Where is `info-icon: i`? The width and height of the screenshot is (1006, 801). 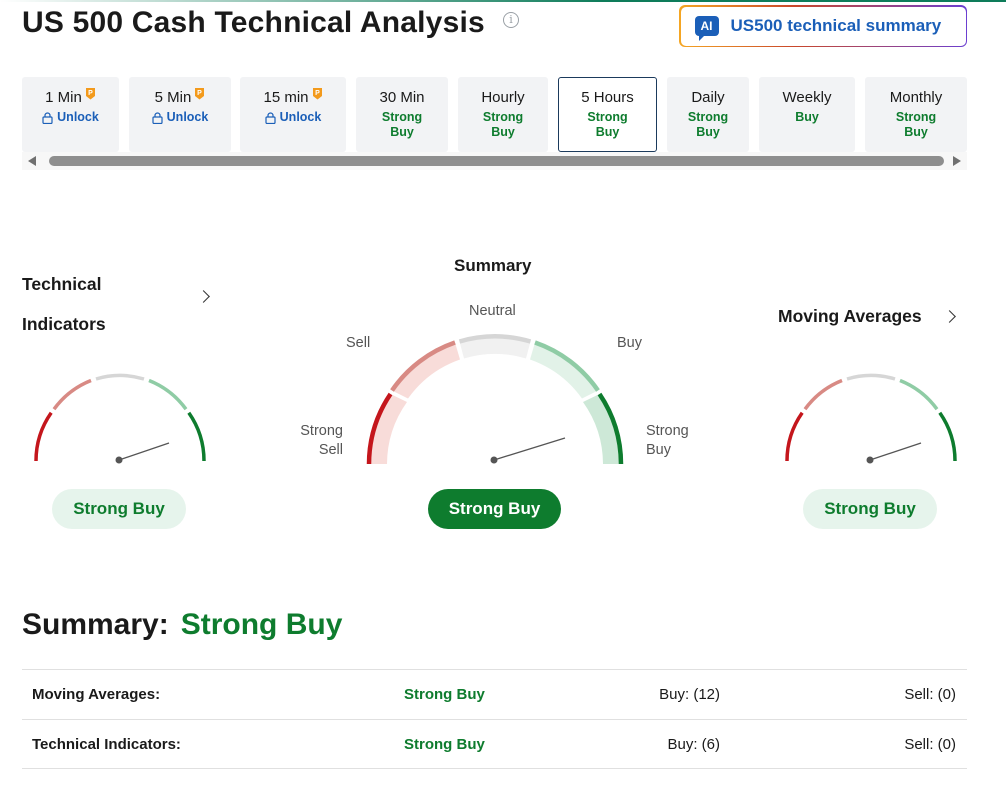 info-icon: i is located at coordinates (511, 20).